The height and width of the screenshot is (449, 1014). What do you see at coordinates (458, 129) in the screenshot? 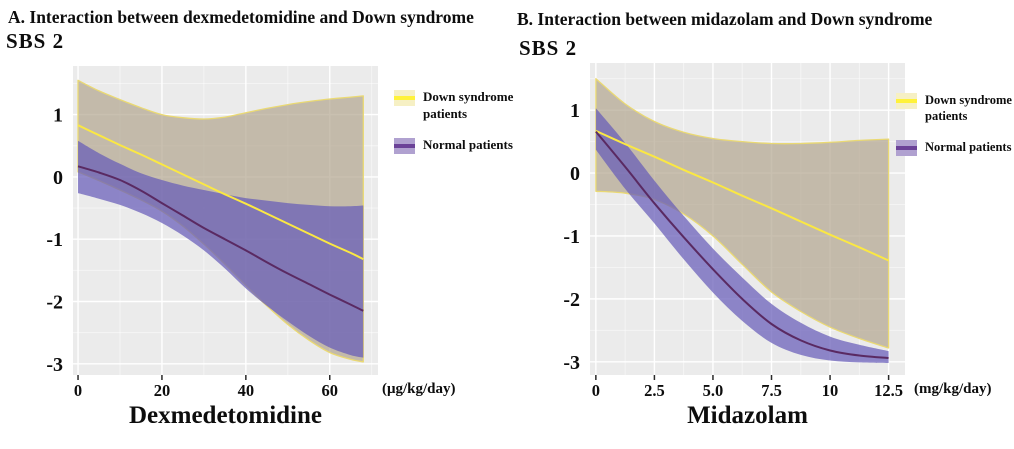
I see `panel-a-legend: Down syndrome patients Normal patients` at bounding box center [458, 129].